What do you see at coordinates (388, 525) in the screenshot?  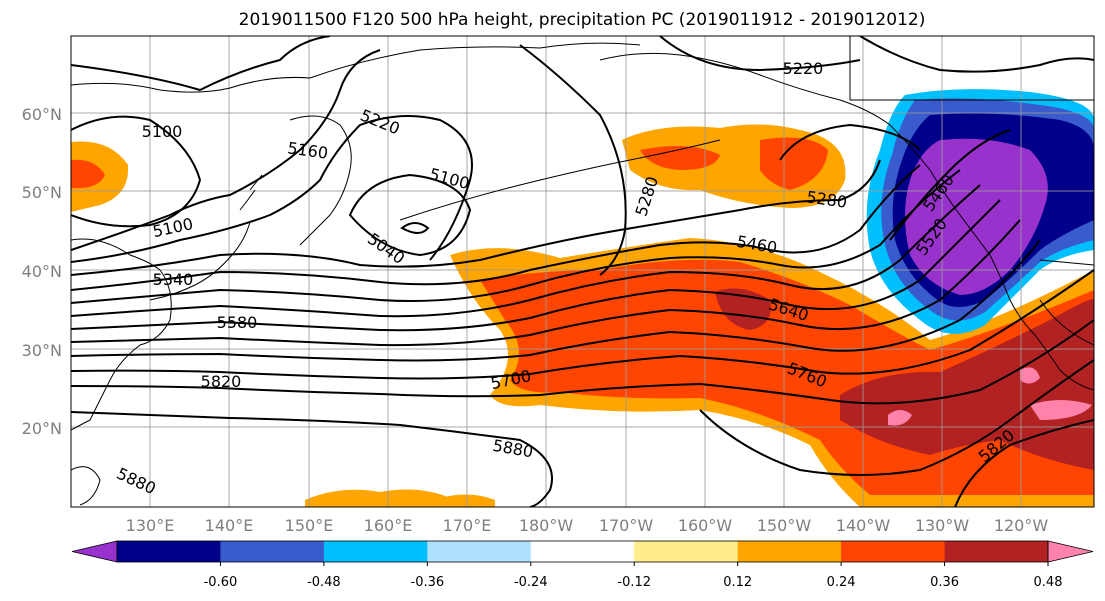 I see `lon-label: 160°E` at bounding box center [388, 525].